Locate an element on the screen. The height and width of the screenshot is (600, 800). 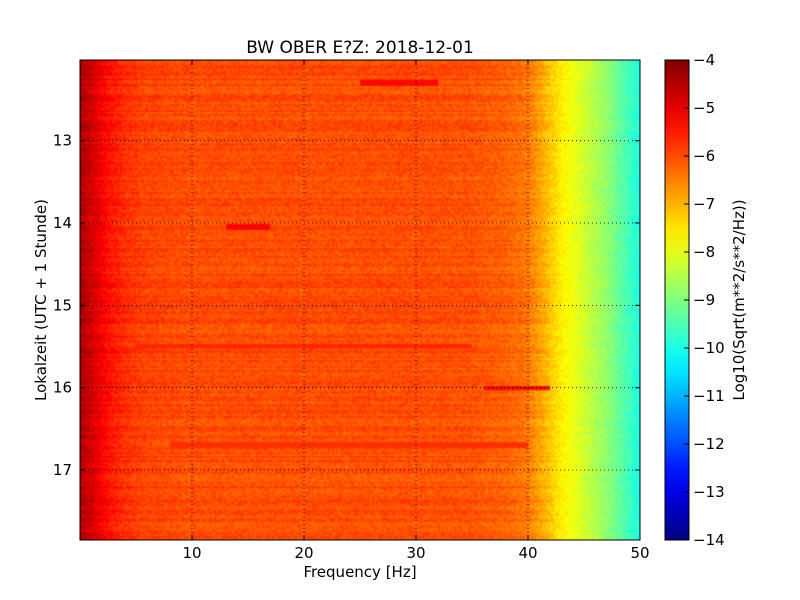
colorbar-tick-label: −6 is located at coordinates (704, 156).